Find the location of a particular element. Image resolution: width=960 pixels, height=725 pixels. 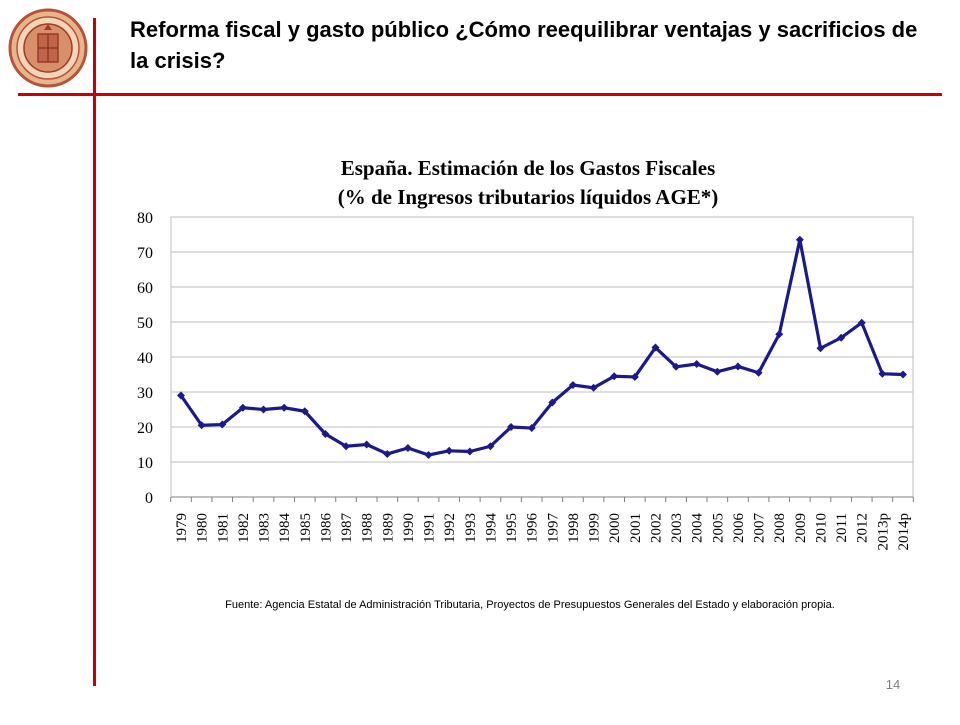

x-tick-label-2002: 2002 is located at coordinates (656, 528).